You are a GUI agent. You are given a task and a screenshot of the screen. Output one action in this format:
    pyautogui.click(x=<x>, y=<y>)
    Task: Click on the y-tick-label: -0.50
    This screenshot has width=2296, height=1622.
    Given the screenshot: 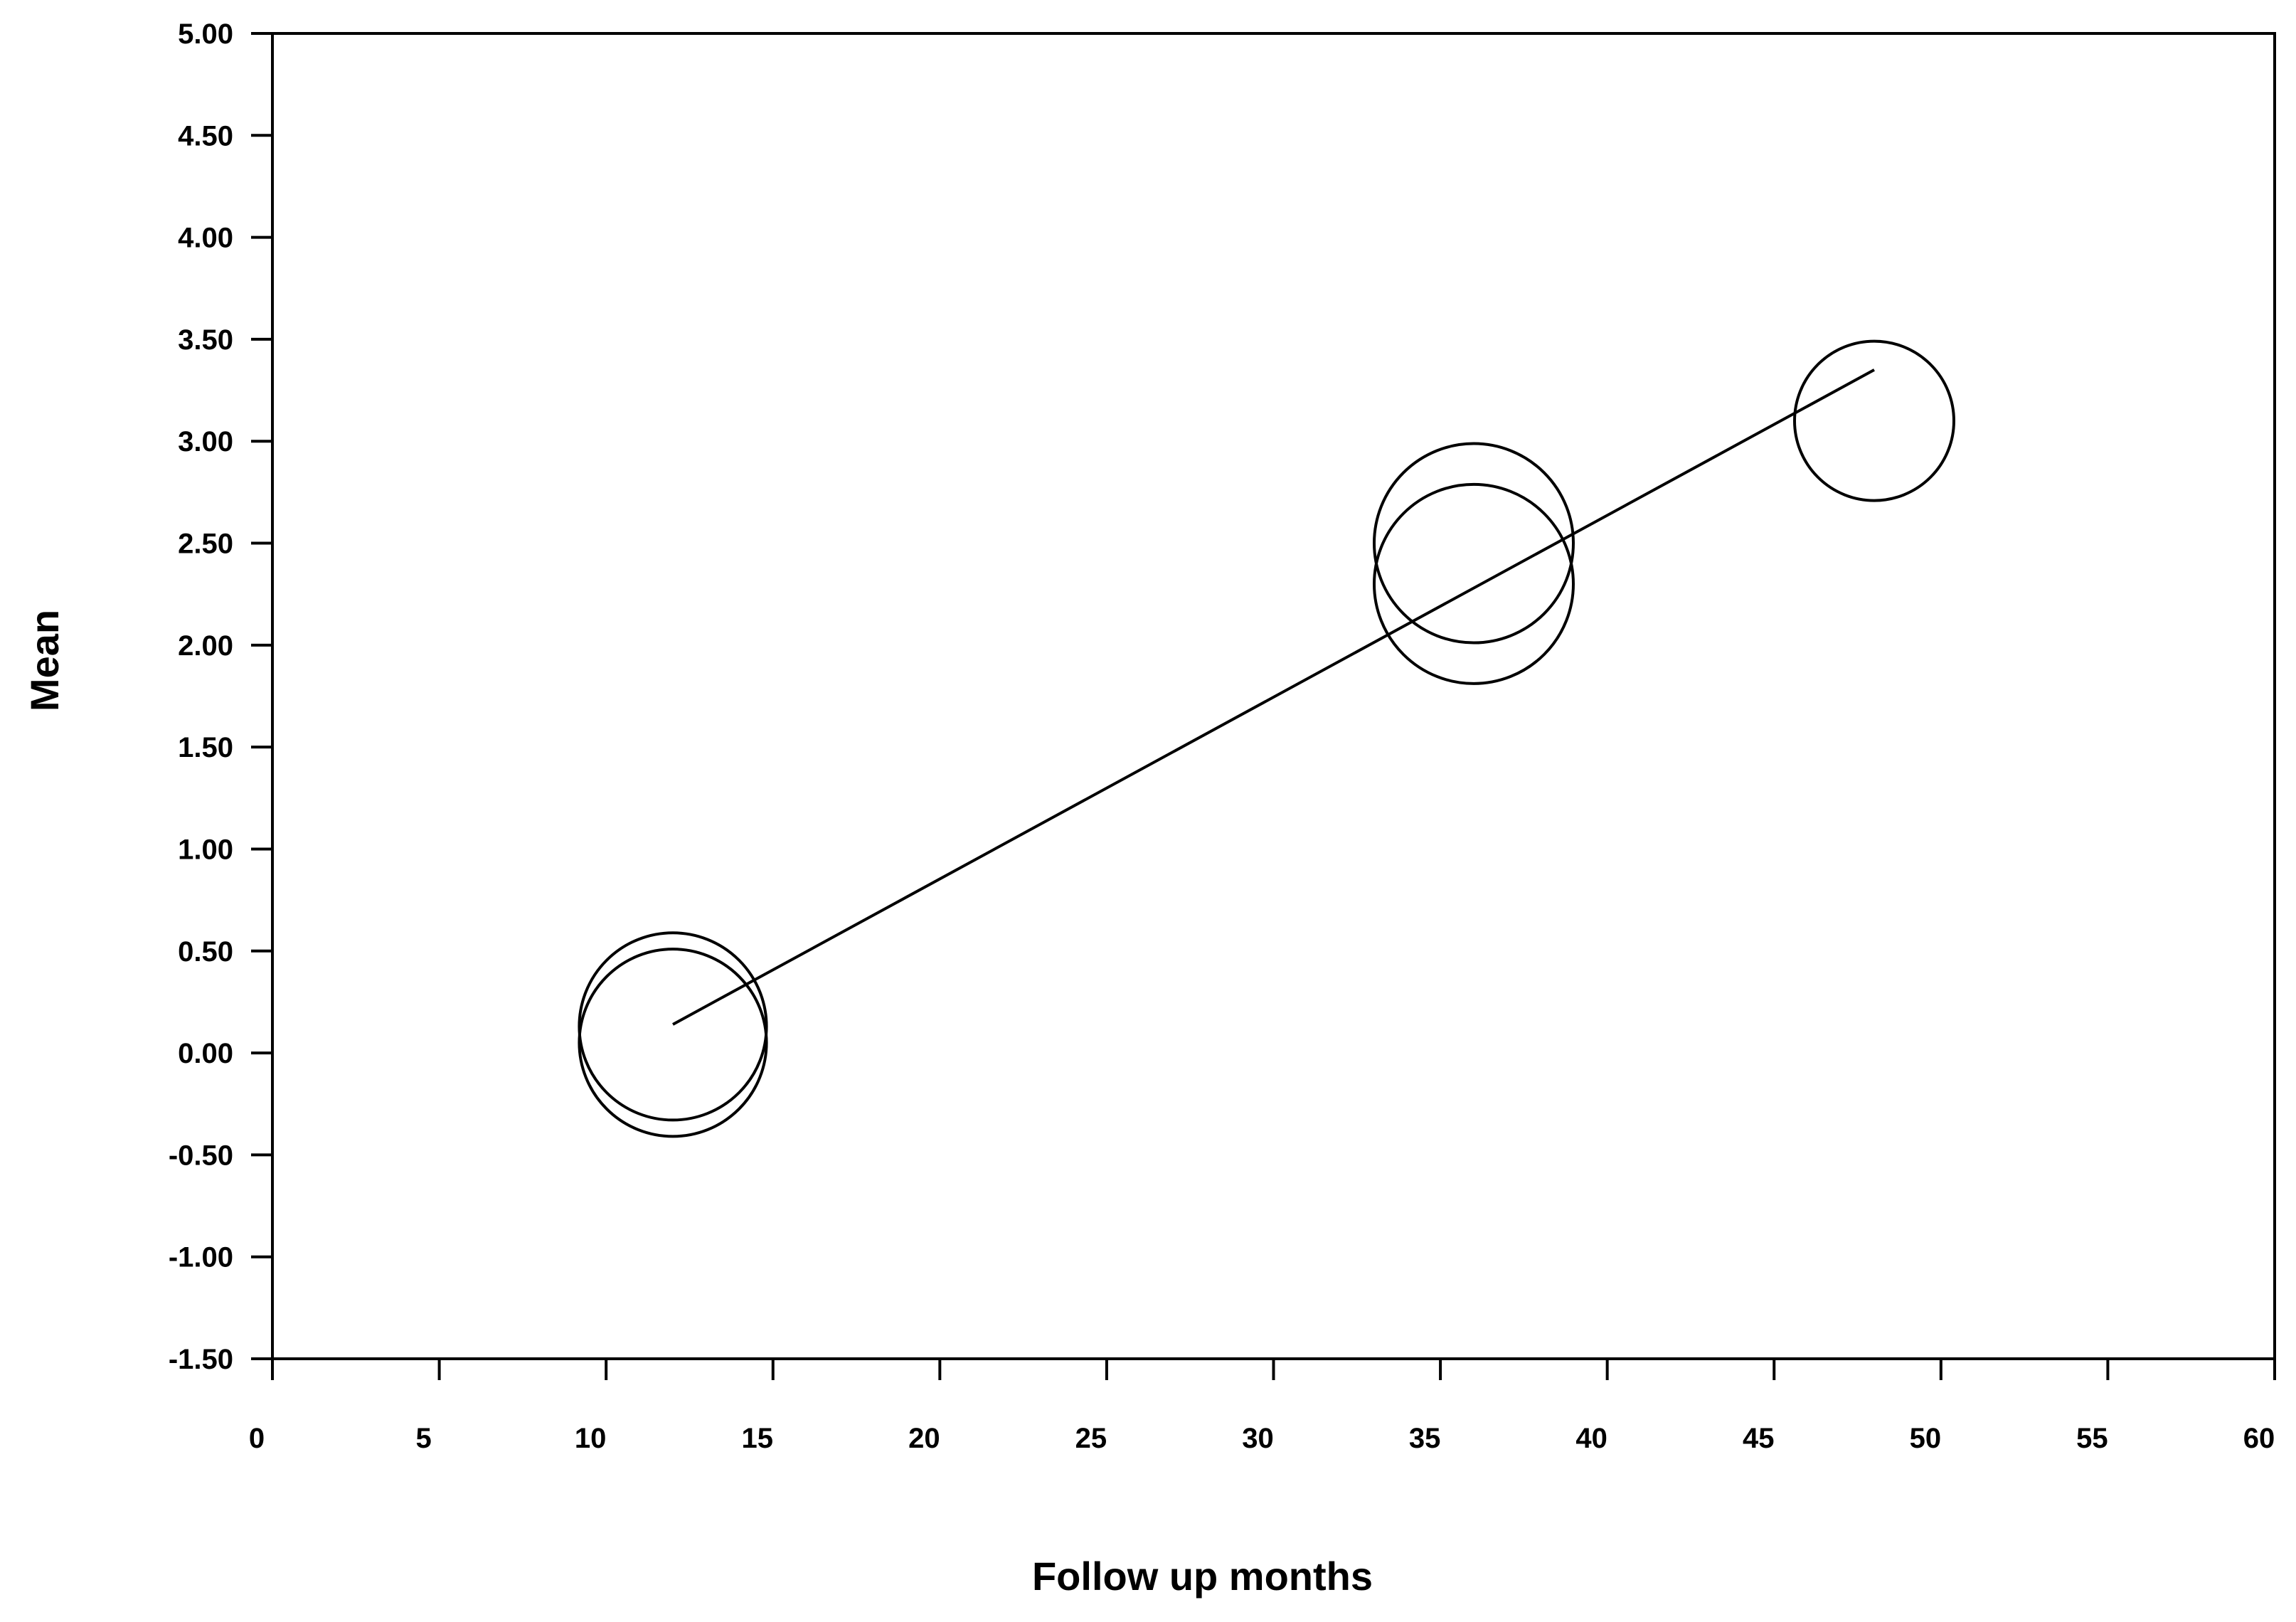 What is the action you would take?
    pyautogui.click(x=201, y=1155)
    